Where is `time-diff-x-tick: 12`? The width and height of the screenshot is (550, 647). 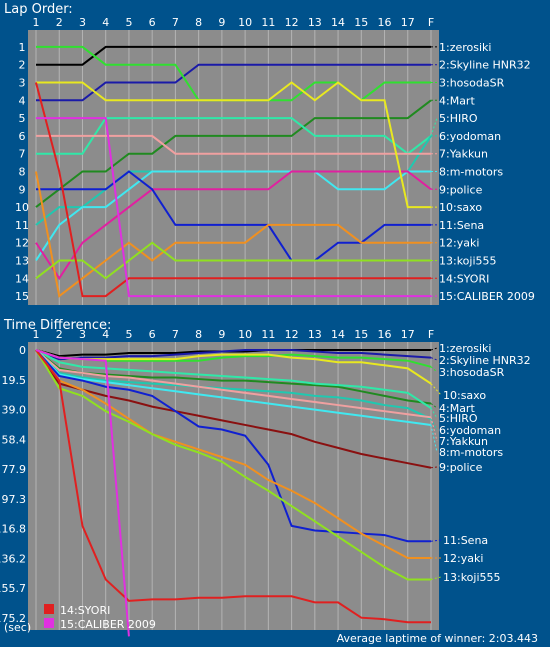
time-diff-x-tick: 12 is located at coordinates (292, 334).